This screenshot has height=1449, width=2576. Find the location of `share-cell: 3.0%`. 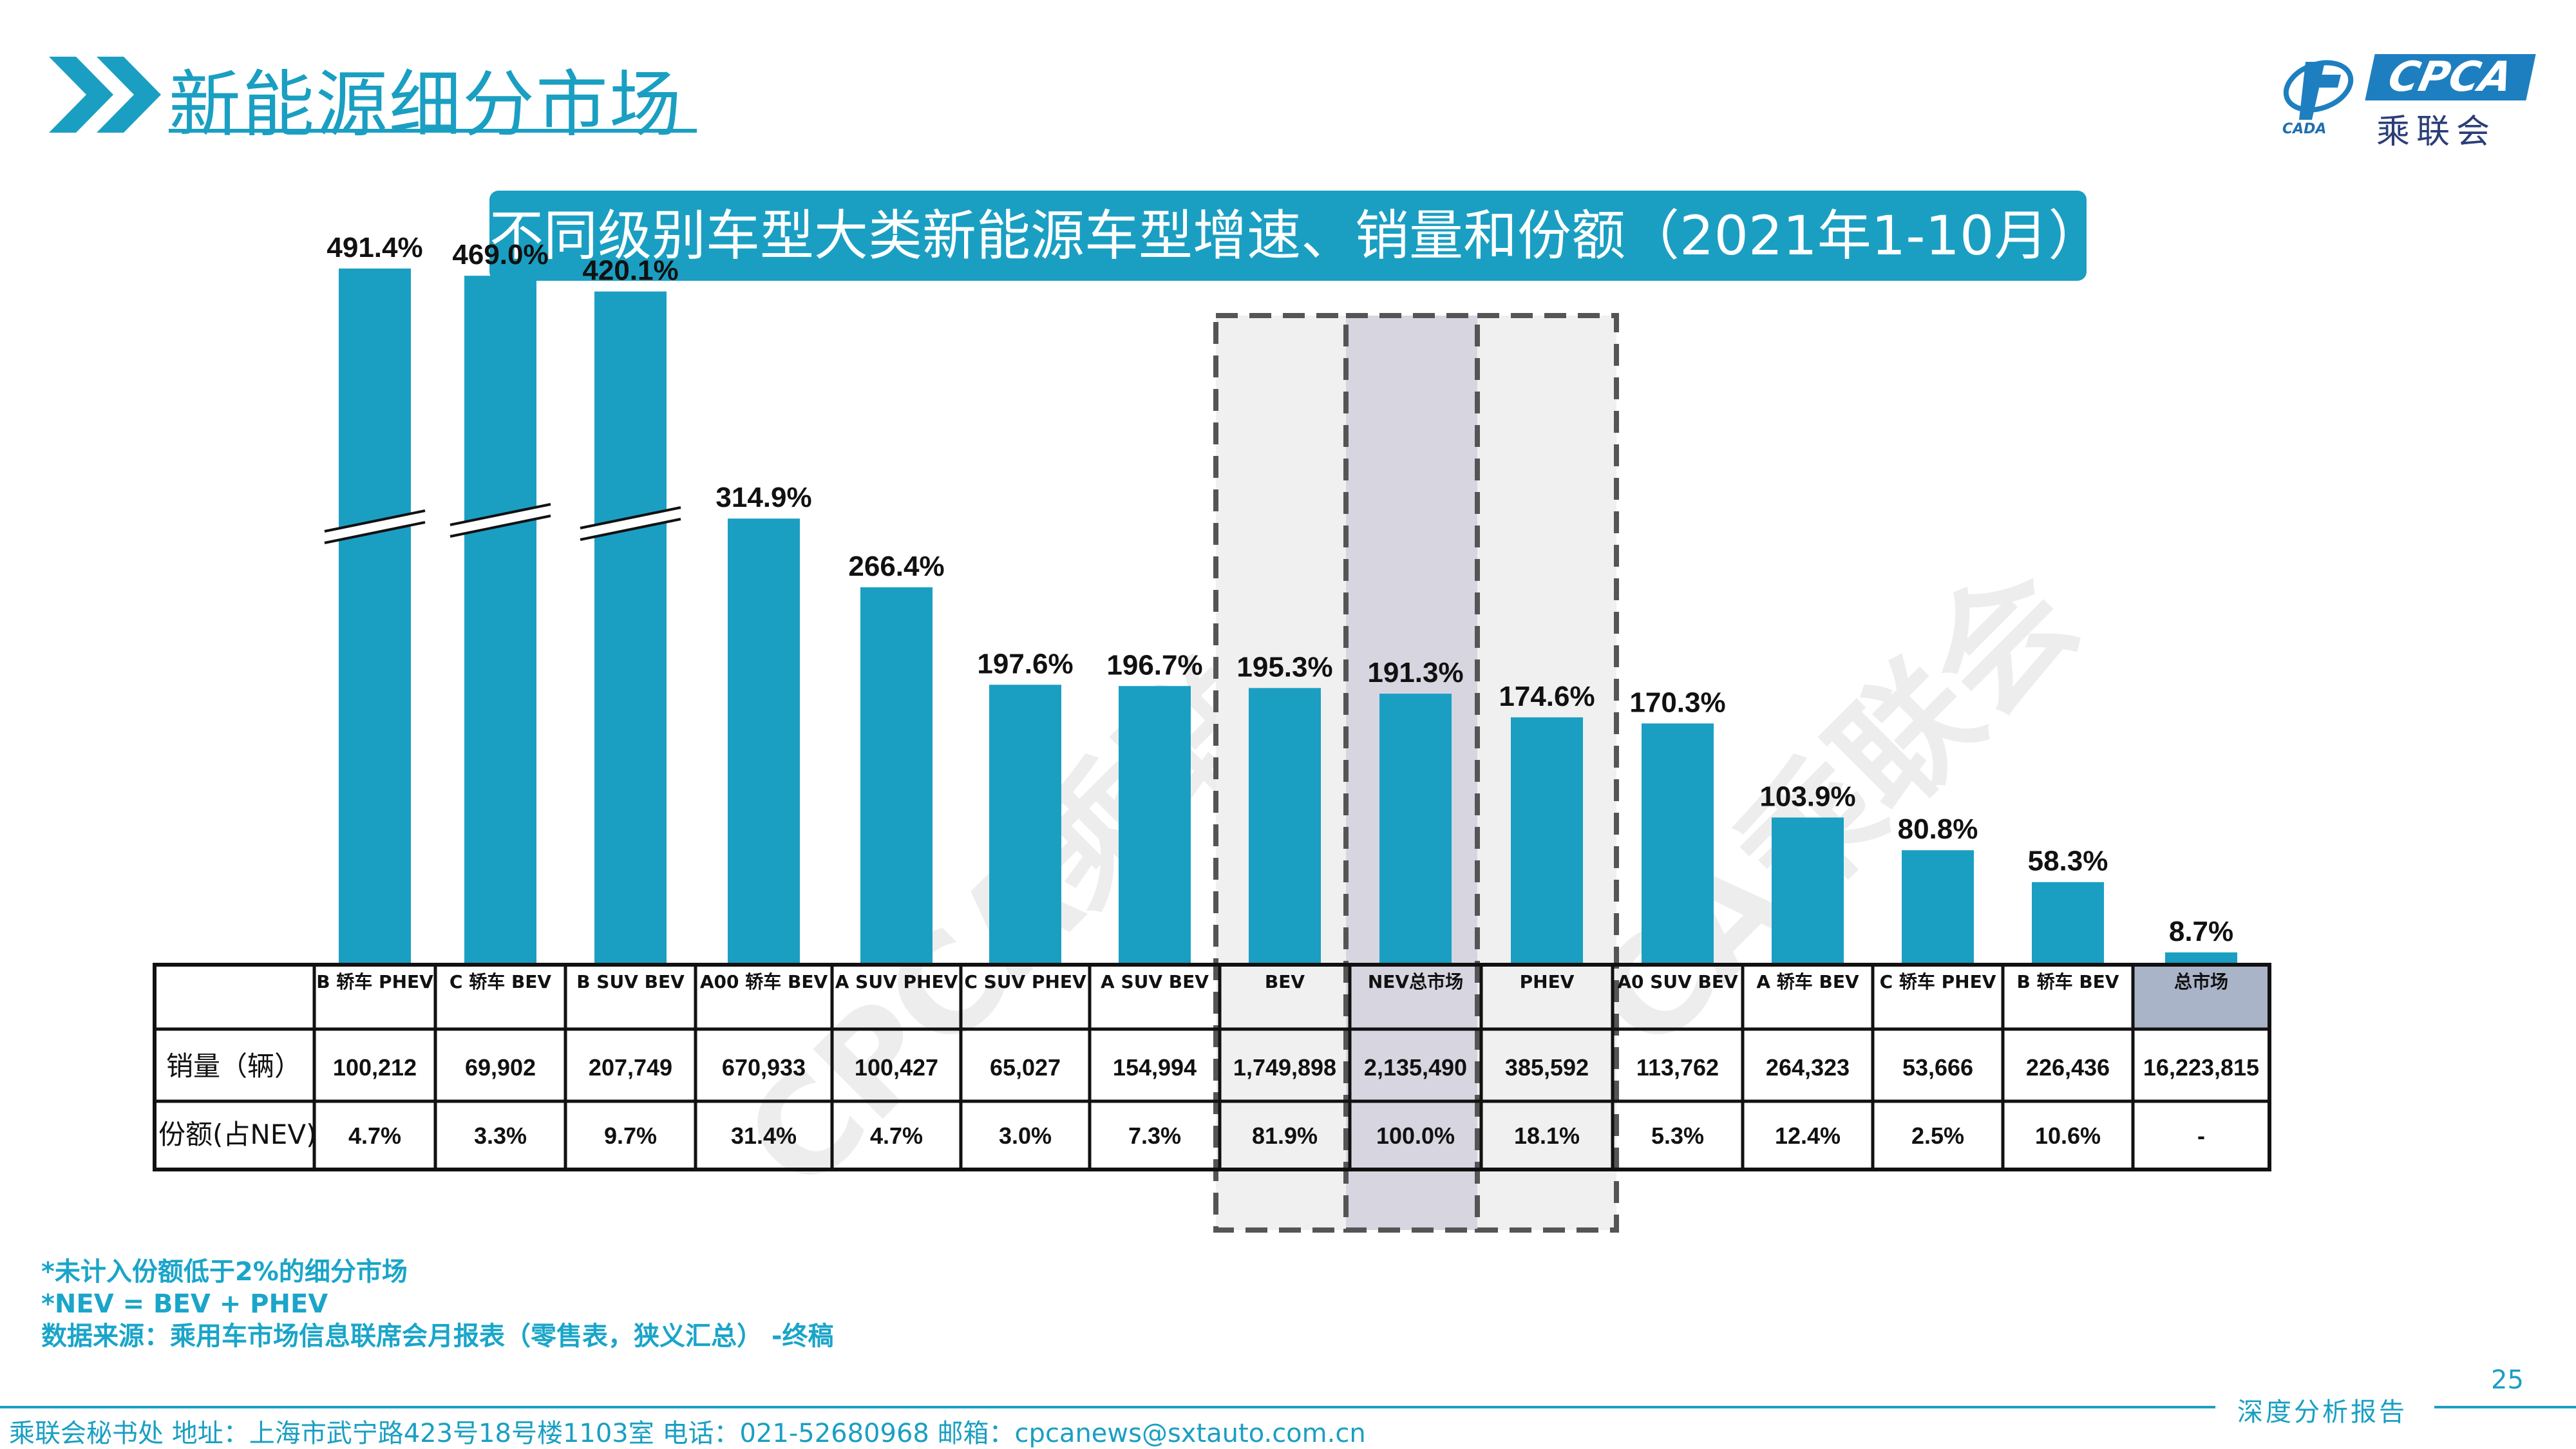

share-cell: 3.0% is located at coordinates (1026, 1135).